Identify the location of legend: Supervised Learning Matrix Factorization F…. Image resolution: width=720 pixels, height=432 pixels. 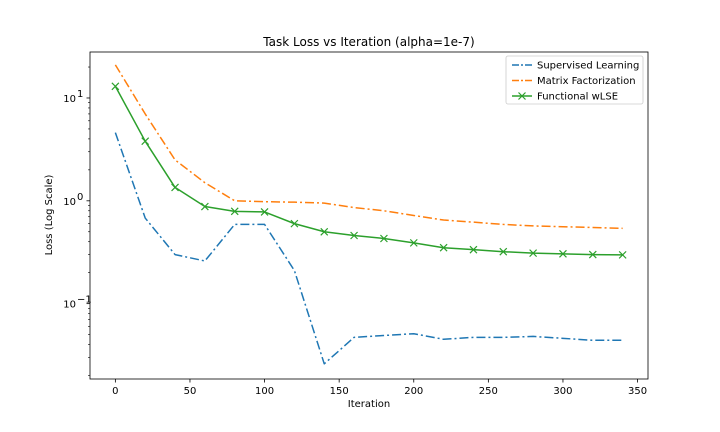
(574, 80).